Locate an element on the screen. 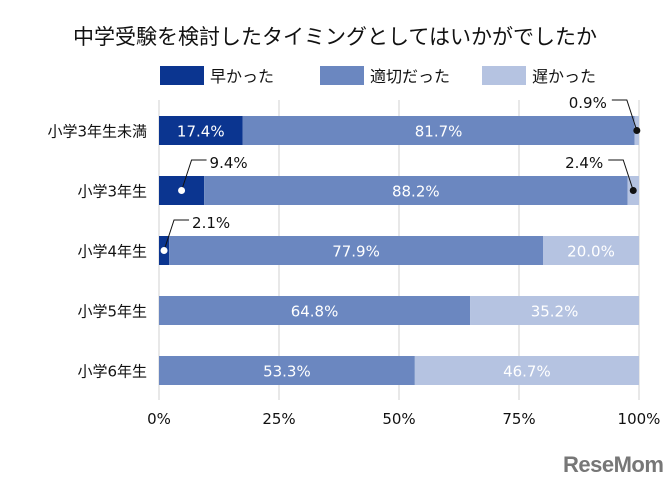 The width and height of the screenshot is (670, 490). x-tick-label: 75% is located at coordinates (518, 419).